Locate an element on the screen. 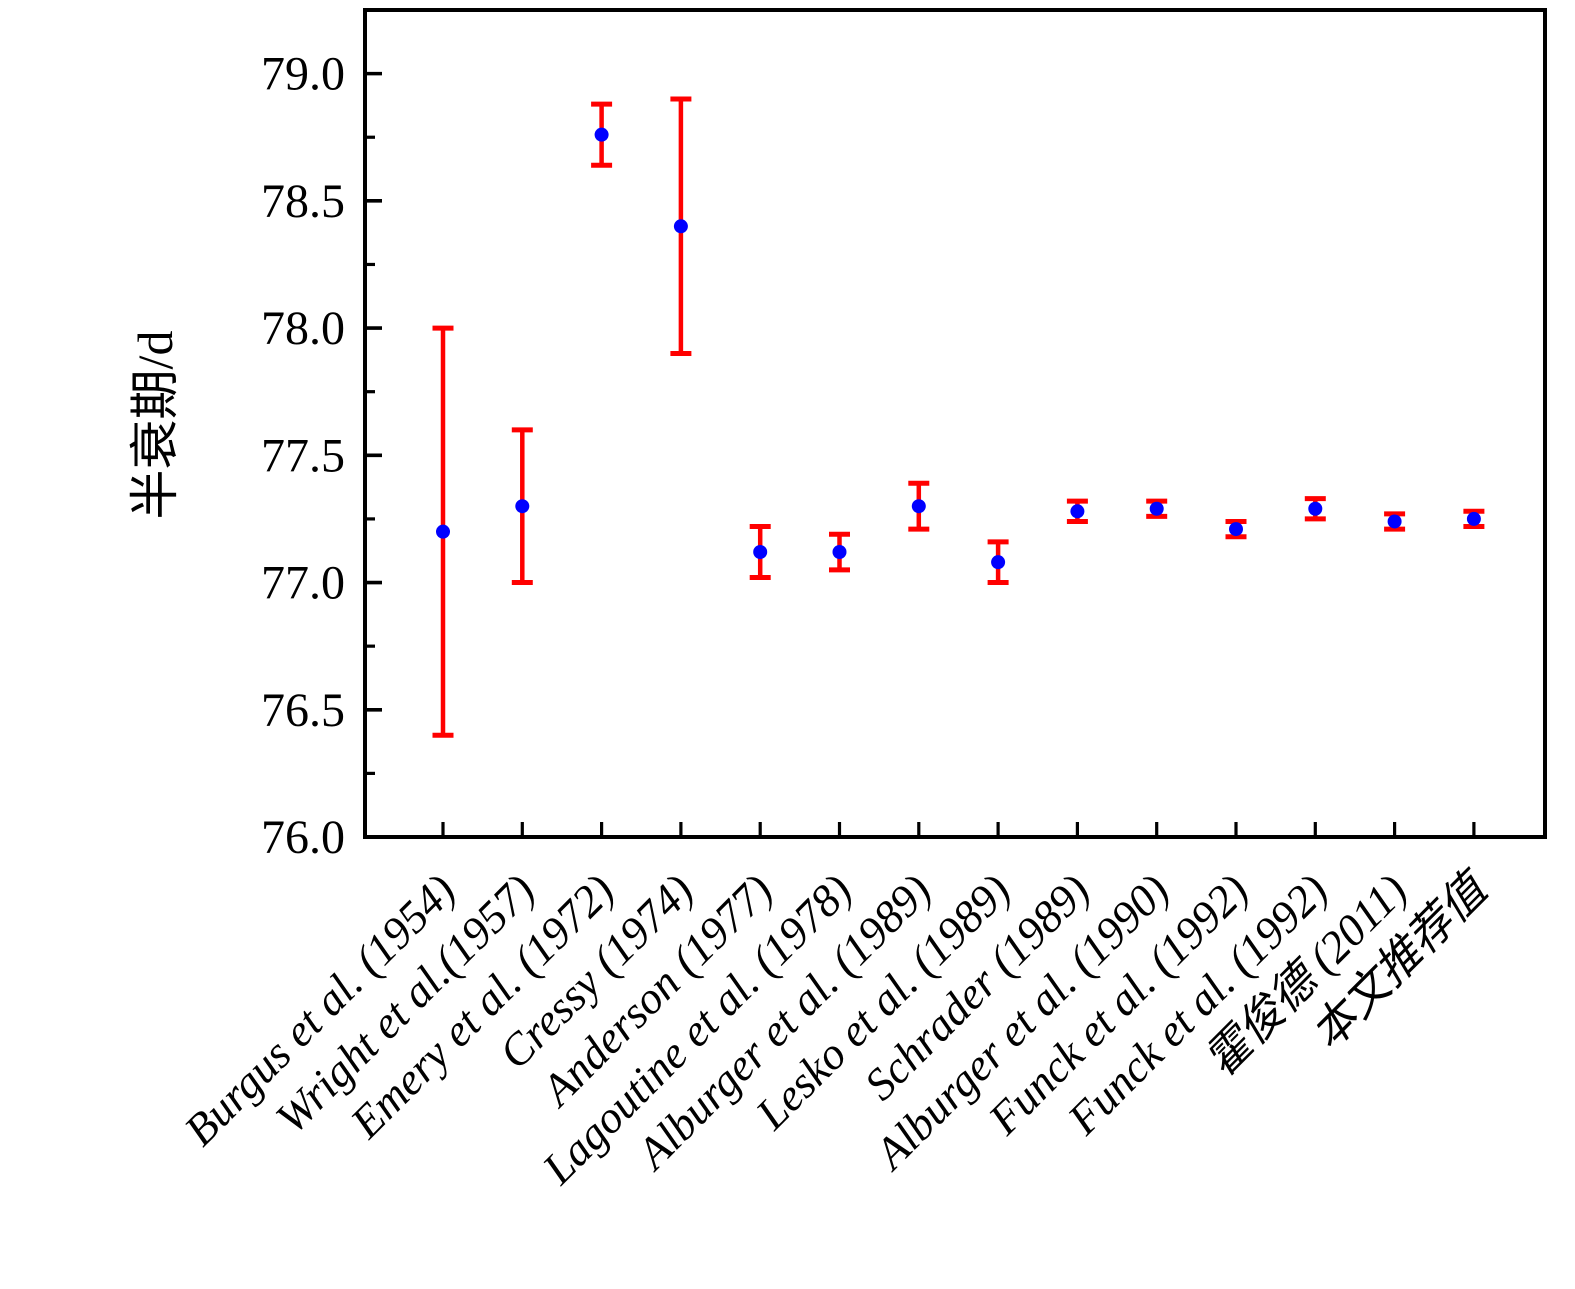  y-tick-label: 76.5 is located at coordinates (303, 710).